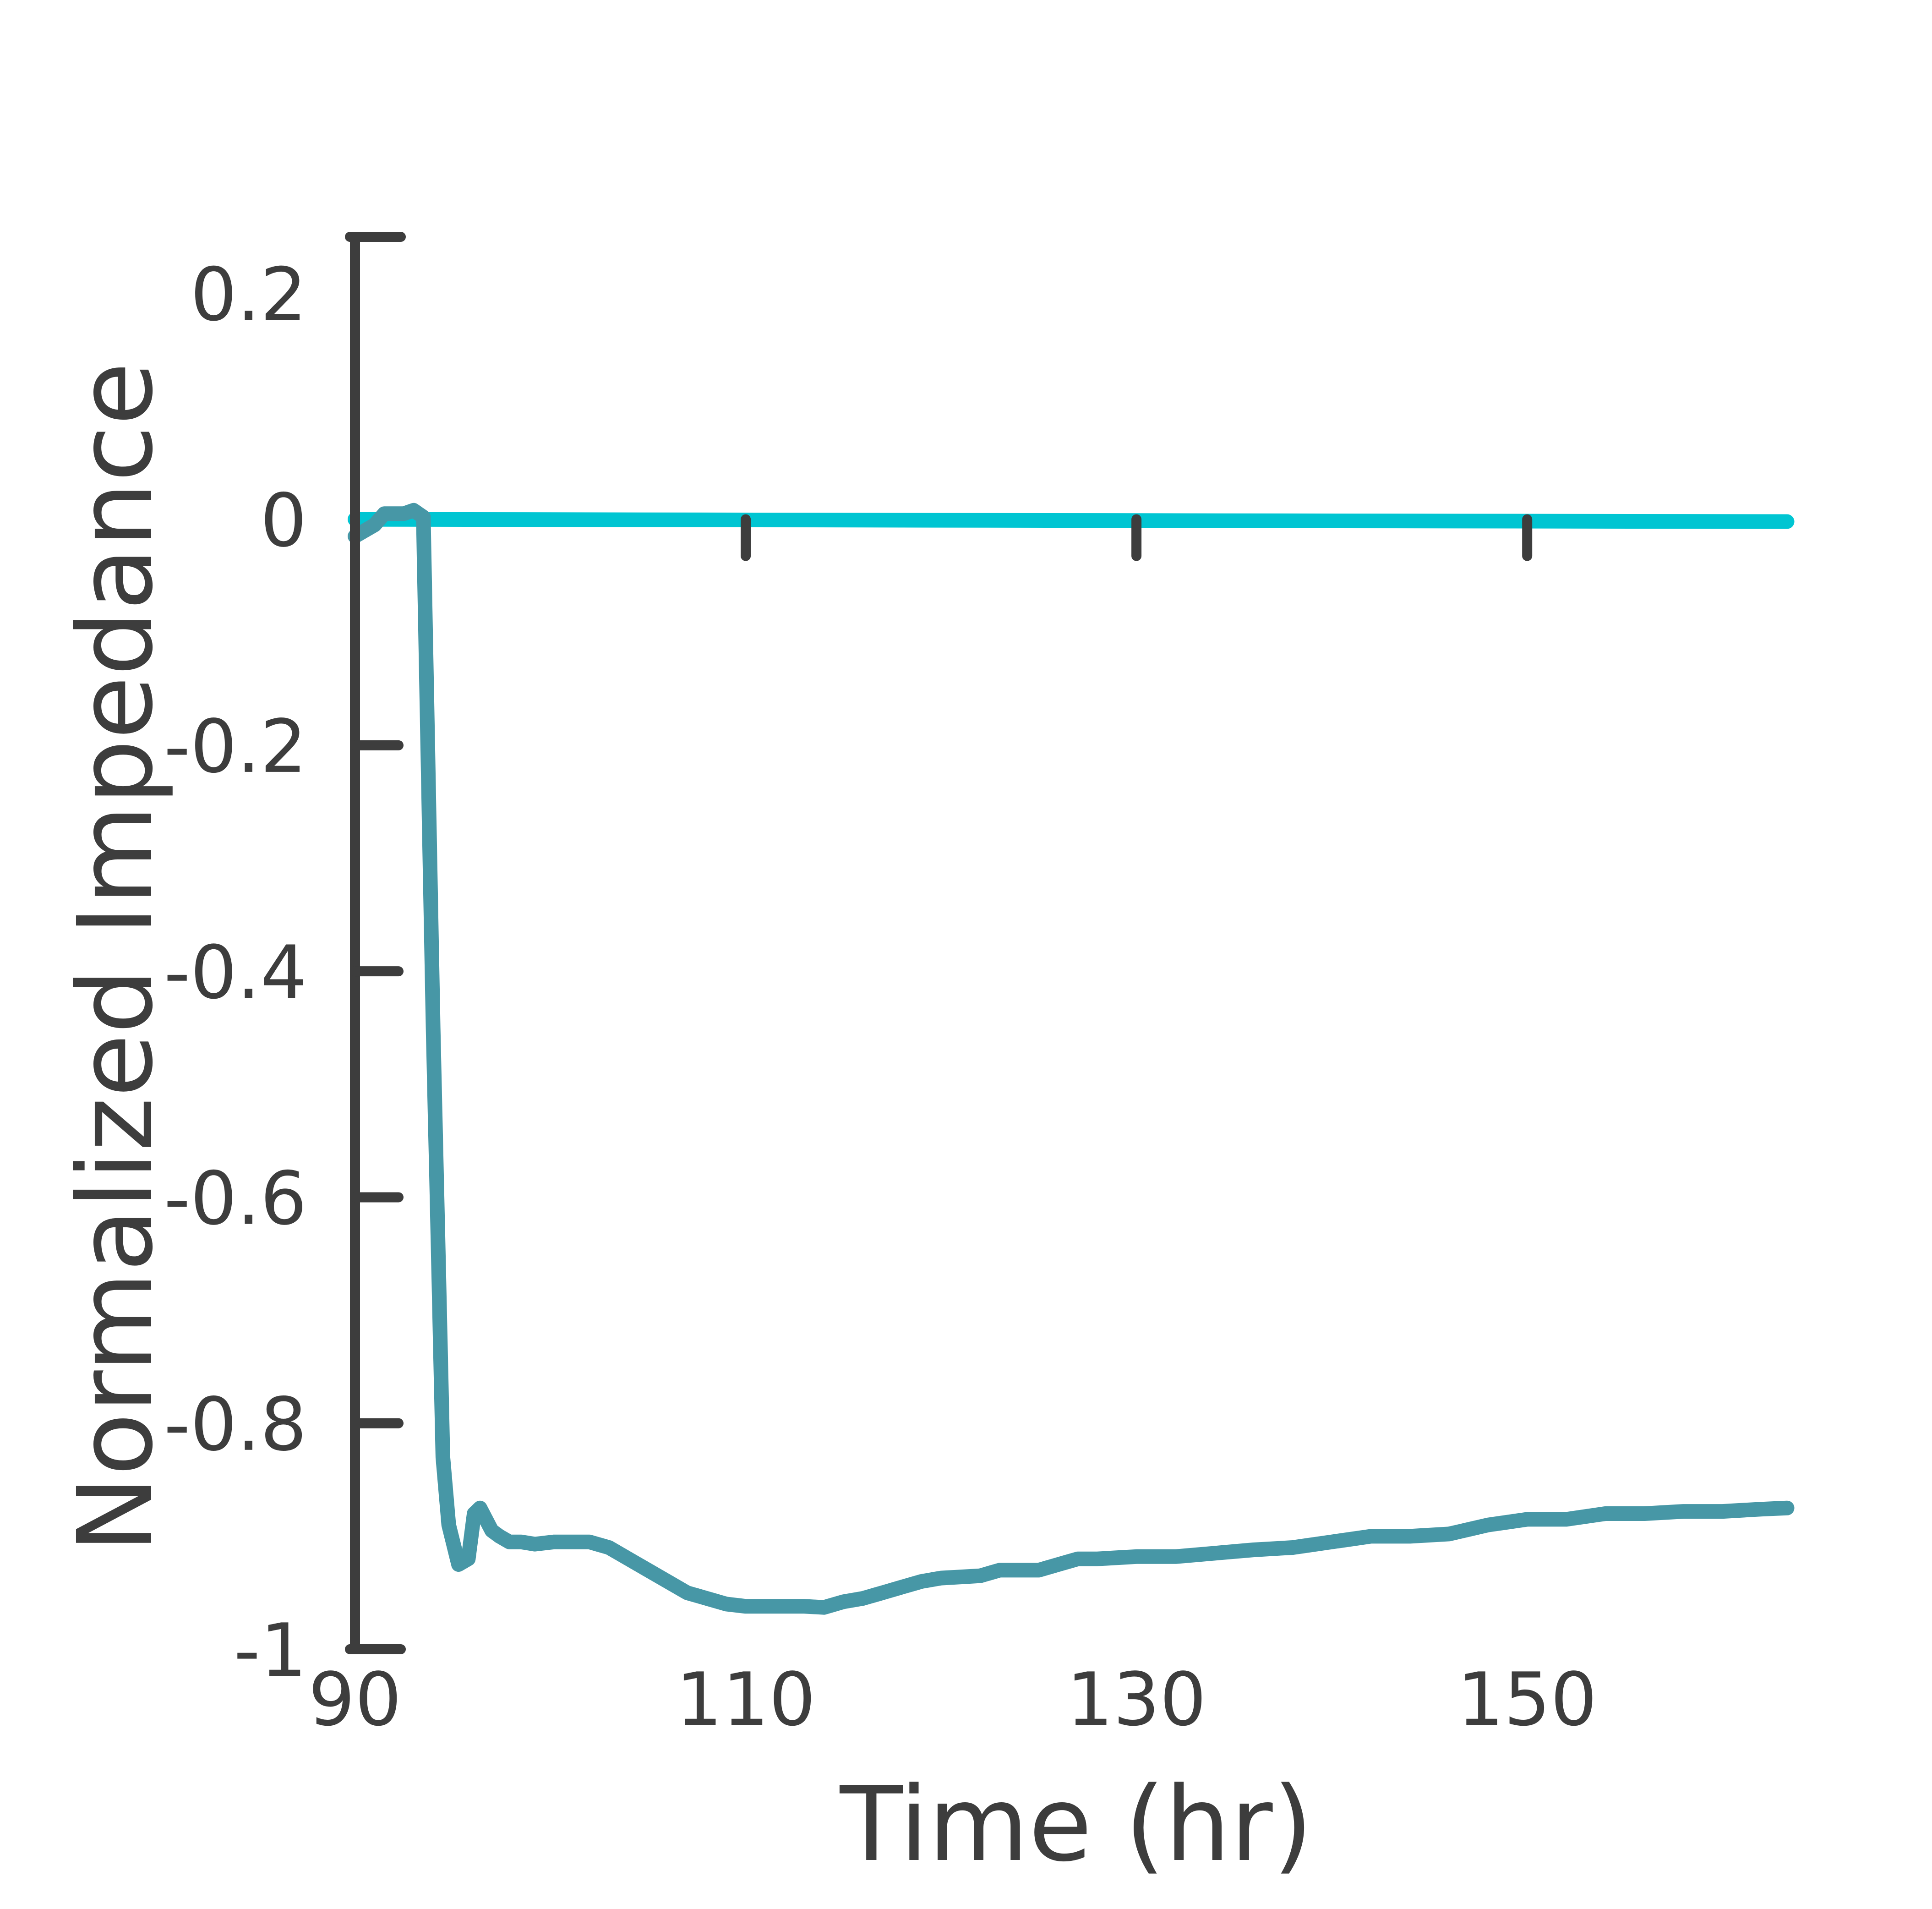  What do you see at coordinates (355, 1700) in the screenshot?
I see `x-tick-label: 90` at bounding box center [355, 1700].